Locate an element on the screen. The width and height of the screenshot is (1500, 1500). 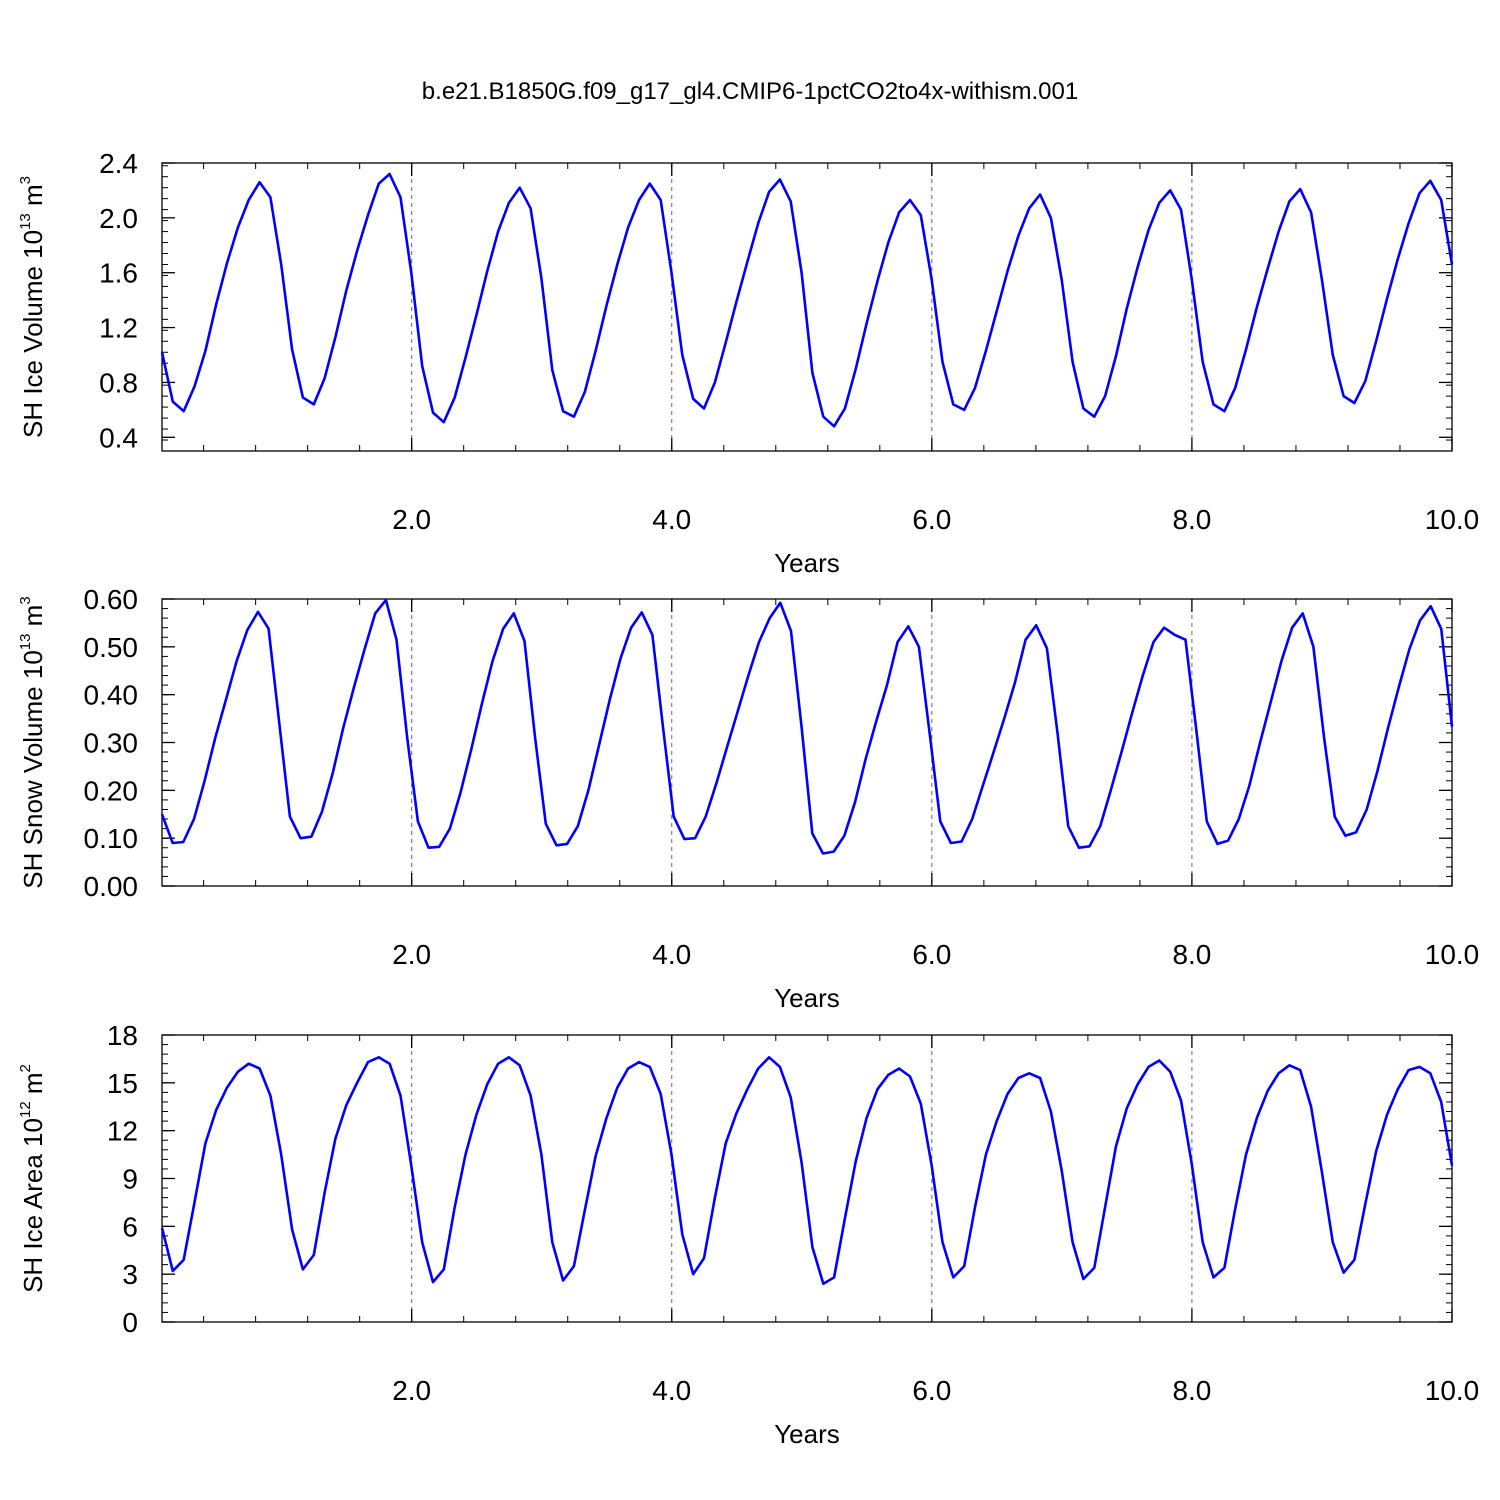
y-tick-label: 9 is located at coordinates (130, 1179).